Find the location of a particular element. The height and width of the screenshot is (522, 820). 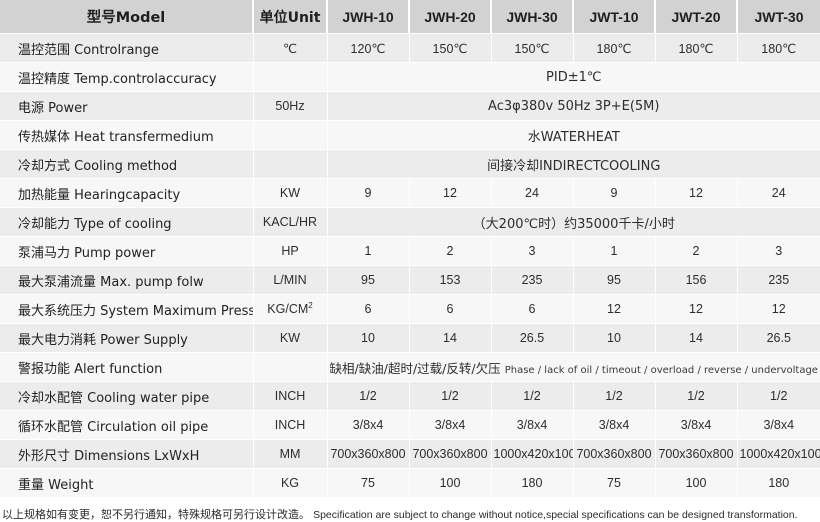

table-cell: 14 is located at coordinates (450, 338).